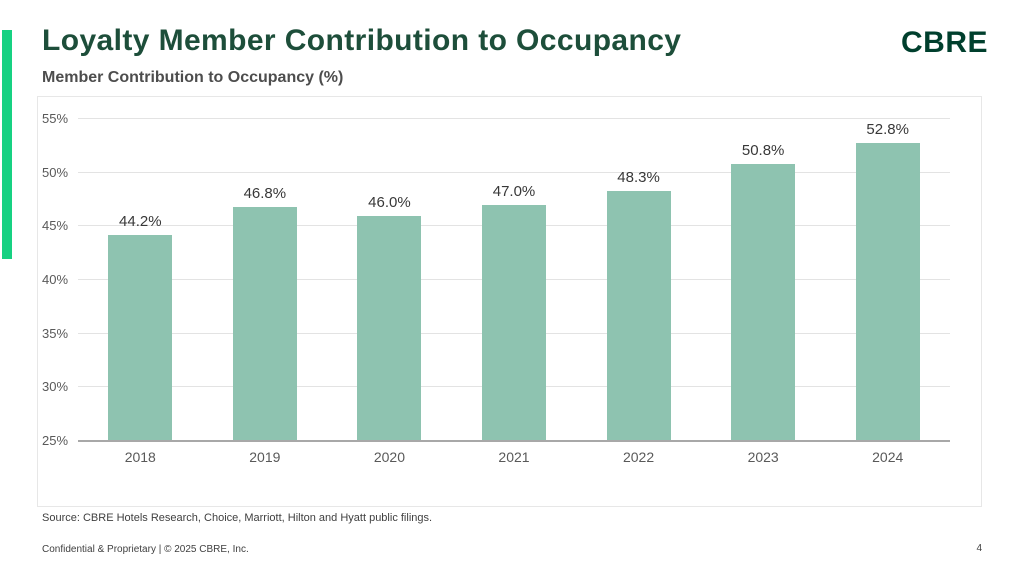 This screenshot has width=1024, height=576. I want to click on chart-title: Member Contribution to Occupancy (%), so click(193, 77).